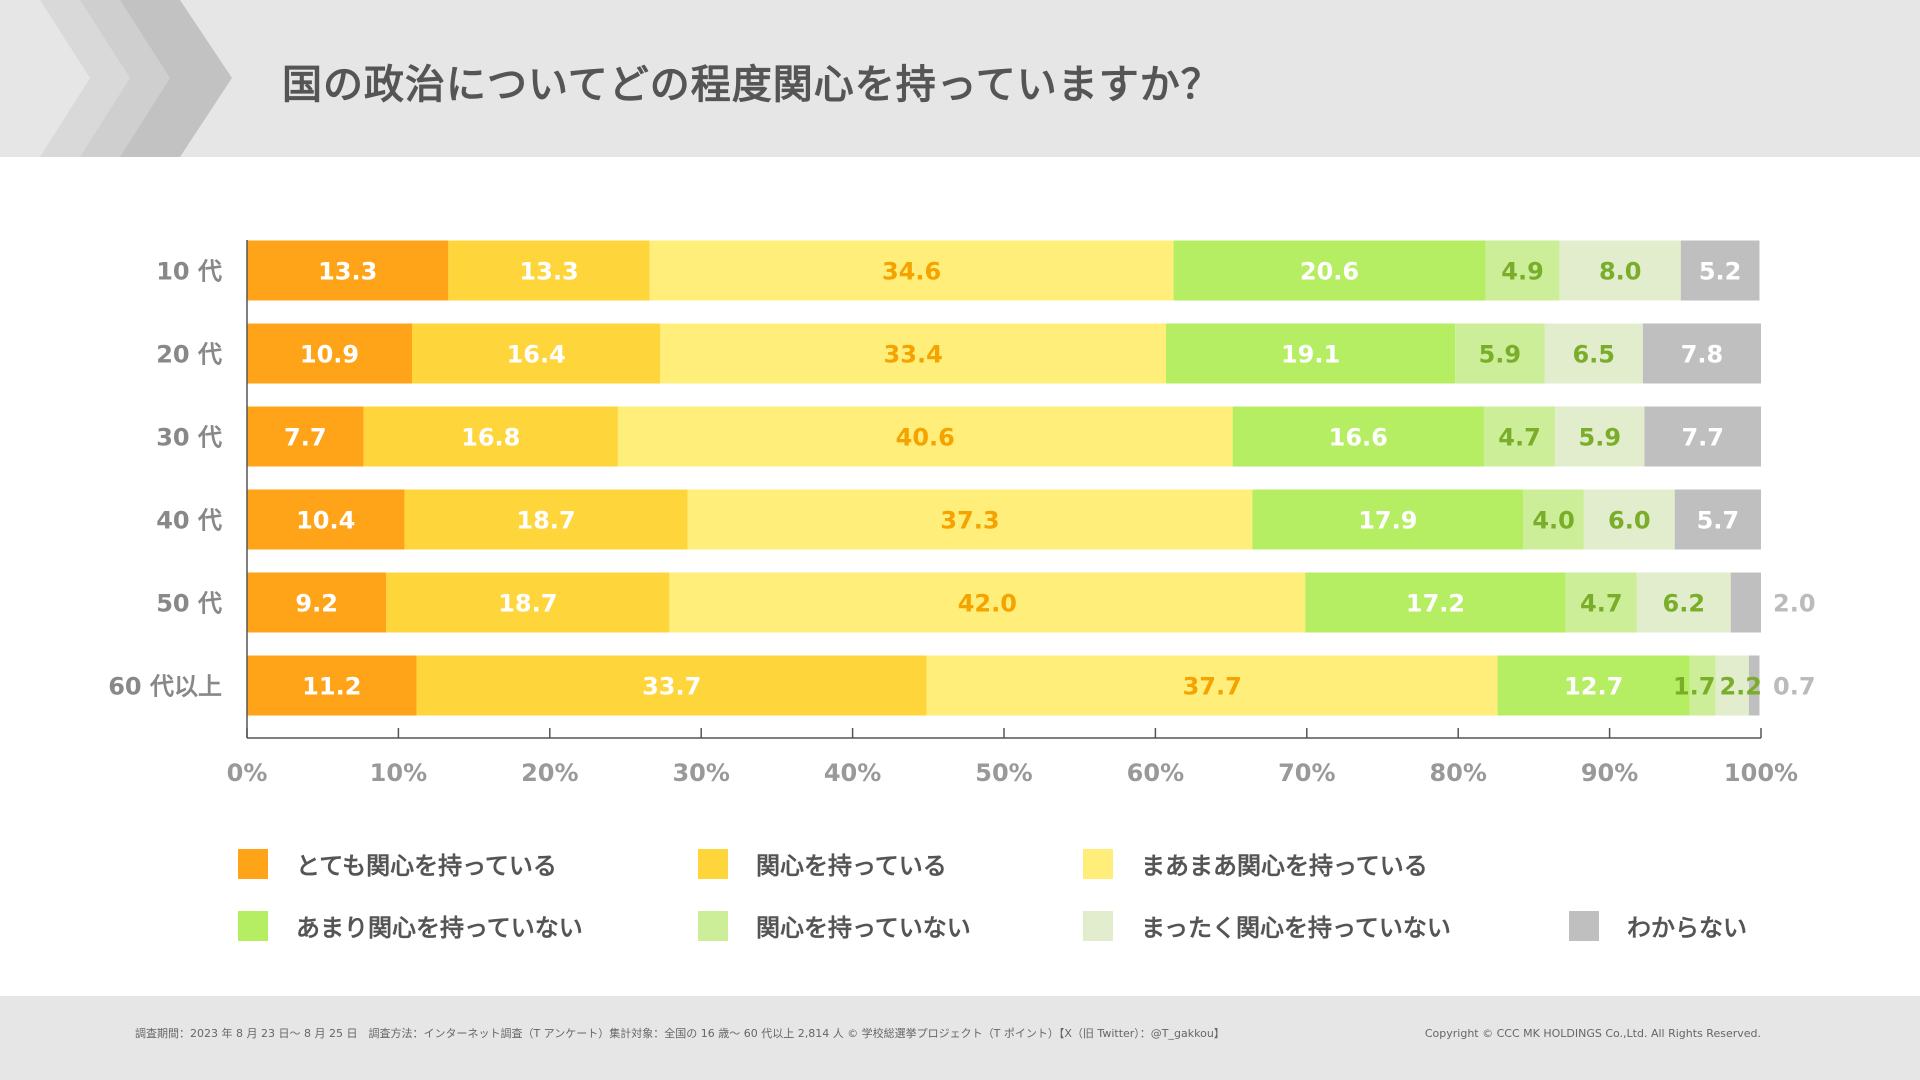 The width and height of the screenshot is (1920, 1080). What do you see at coordinates (426, 866) in the screenshot?
I see `legend-label: とても関心を持っている` at bounding box center [426, 866].